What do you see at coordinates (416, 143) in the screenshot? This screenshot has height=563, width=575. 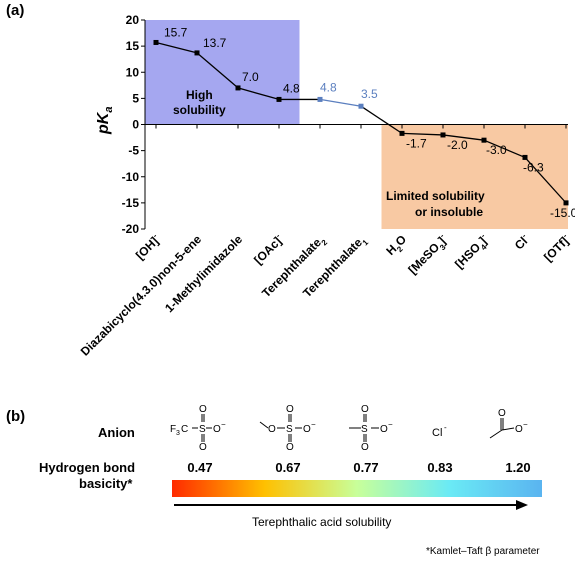 I see `data-label: -1.7` at bounding box center [416, 143].